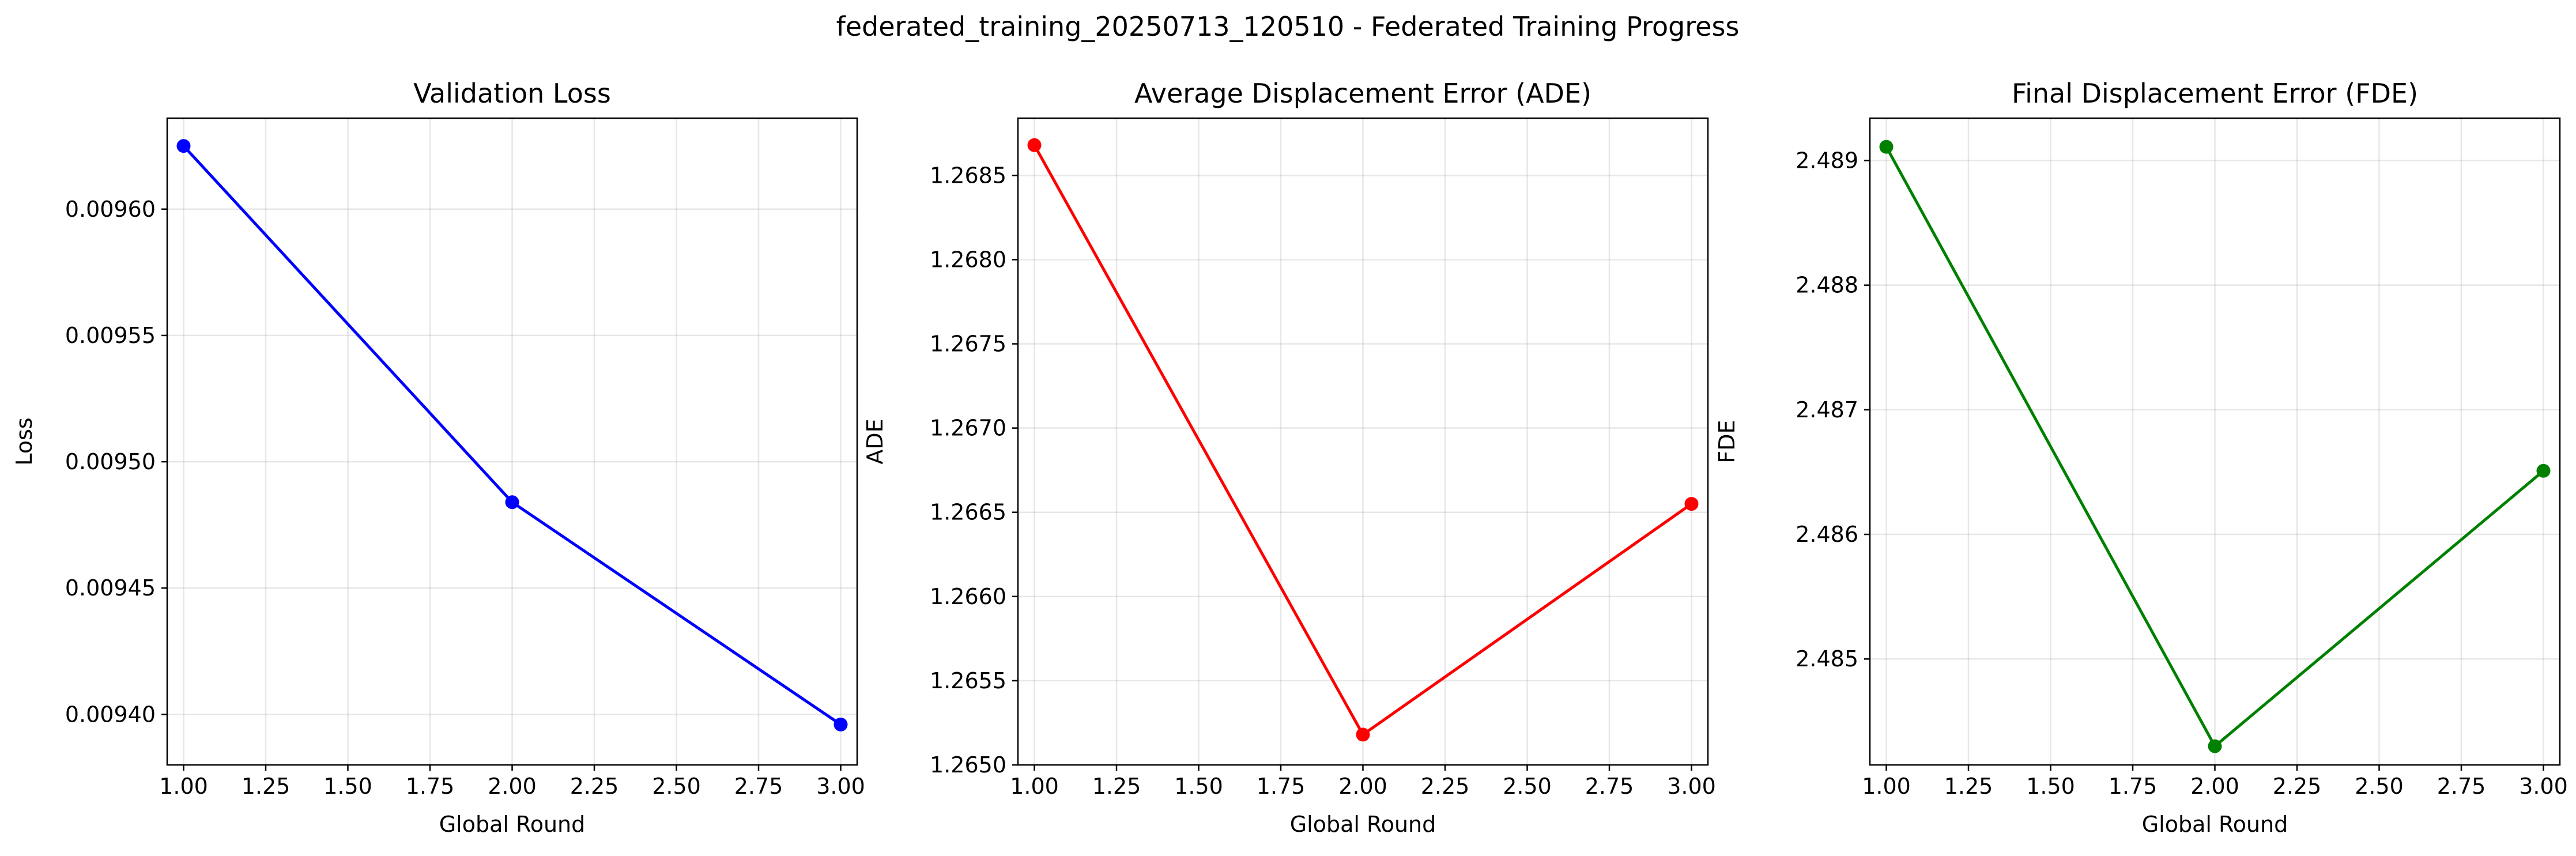  What do you see at coordinates (968, 259) in the screenshot?
I see `y-tick-label: 1.2680` at bounding box center [968, 259].